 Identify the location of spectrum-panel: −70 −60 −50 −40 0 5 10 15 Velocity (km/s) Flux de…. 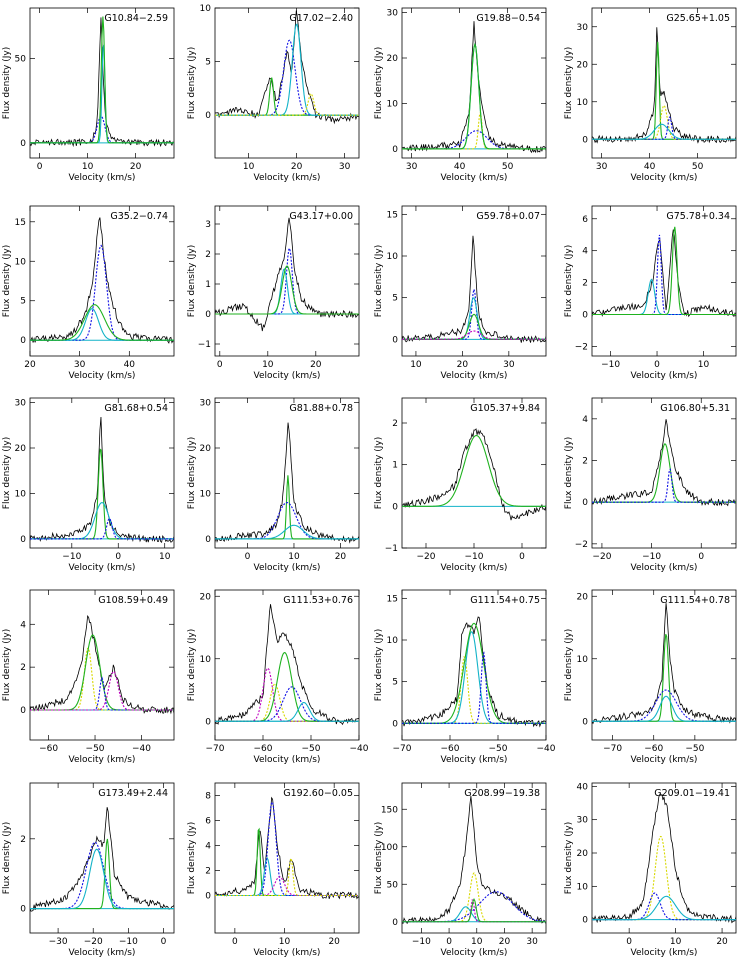
(465, 677).